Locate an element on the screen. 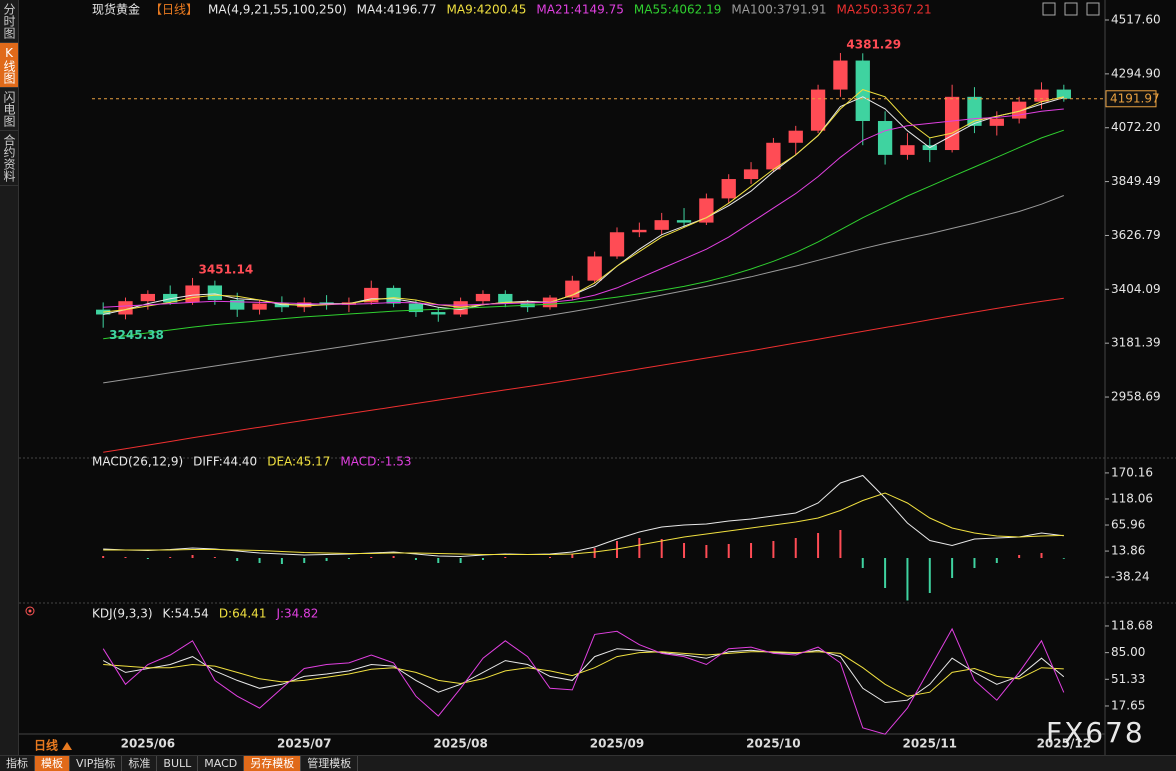 The image size is (1176, 771). x-tick-label: 2025/07 is located at coordinates (304, 744).